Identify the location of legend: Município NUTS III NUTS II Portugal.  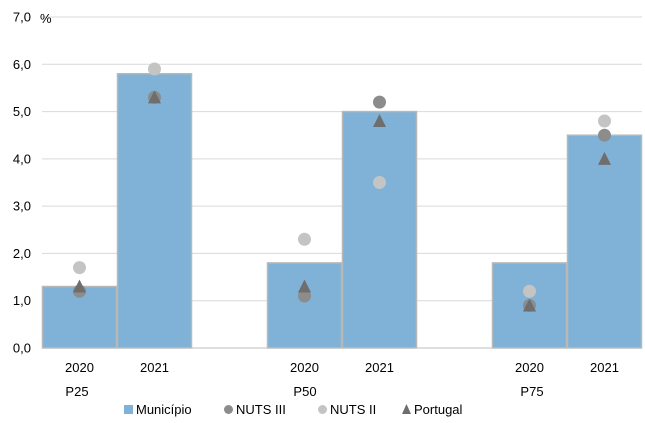
(293, 409).